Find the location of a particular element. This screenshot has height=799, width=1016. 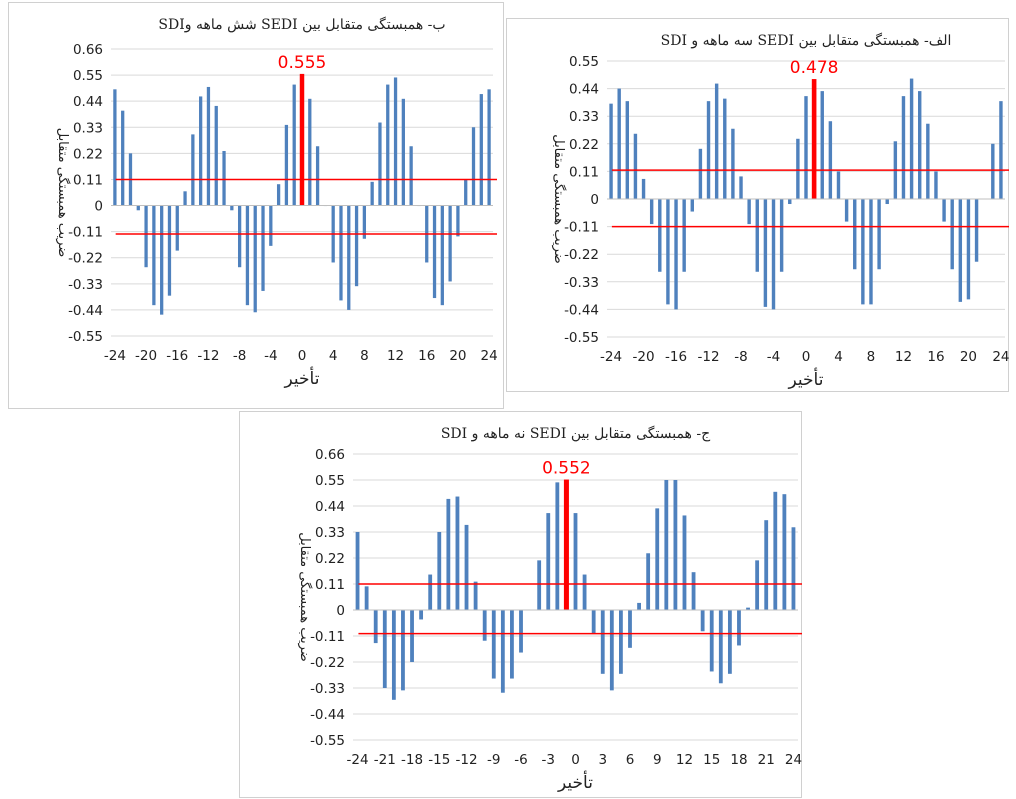

x-tick-label: -20 is located at coordinates (644, 357).